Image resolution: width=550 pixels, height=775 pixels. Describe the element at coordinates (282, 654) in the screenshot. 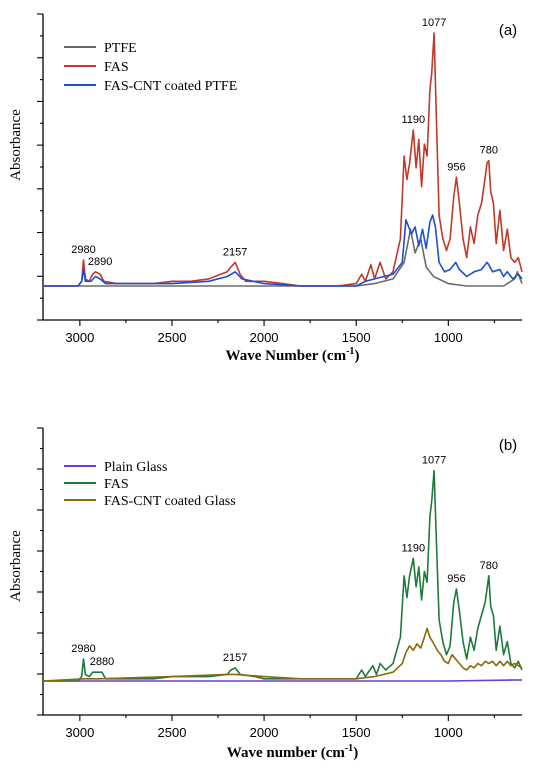

I see `series-line-fas-cnt-coated-glass` at that location.